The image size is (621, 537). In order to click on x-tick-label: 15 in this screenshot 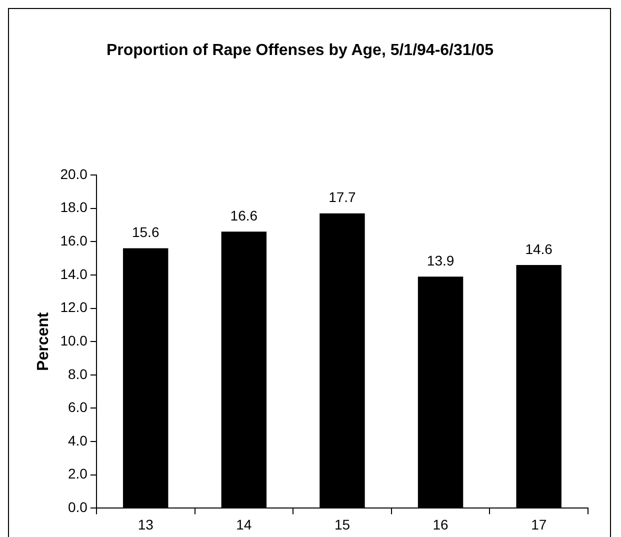, I will do `click(342, 524)`.